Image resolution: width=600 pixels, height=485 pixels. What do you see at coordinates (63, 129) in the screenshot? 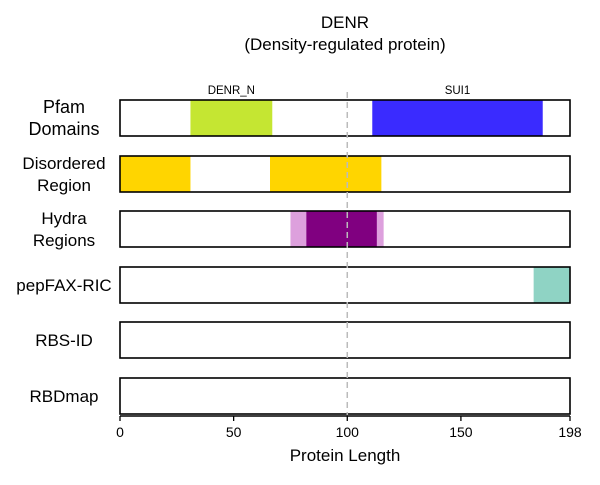
I see `track-label-0-1: Domains` at bounding box center [63, 129].